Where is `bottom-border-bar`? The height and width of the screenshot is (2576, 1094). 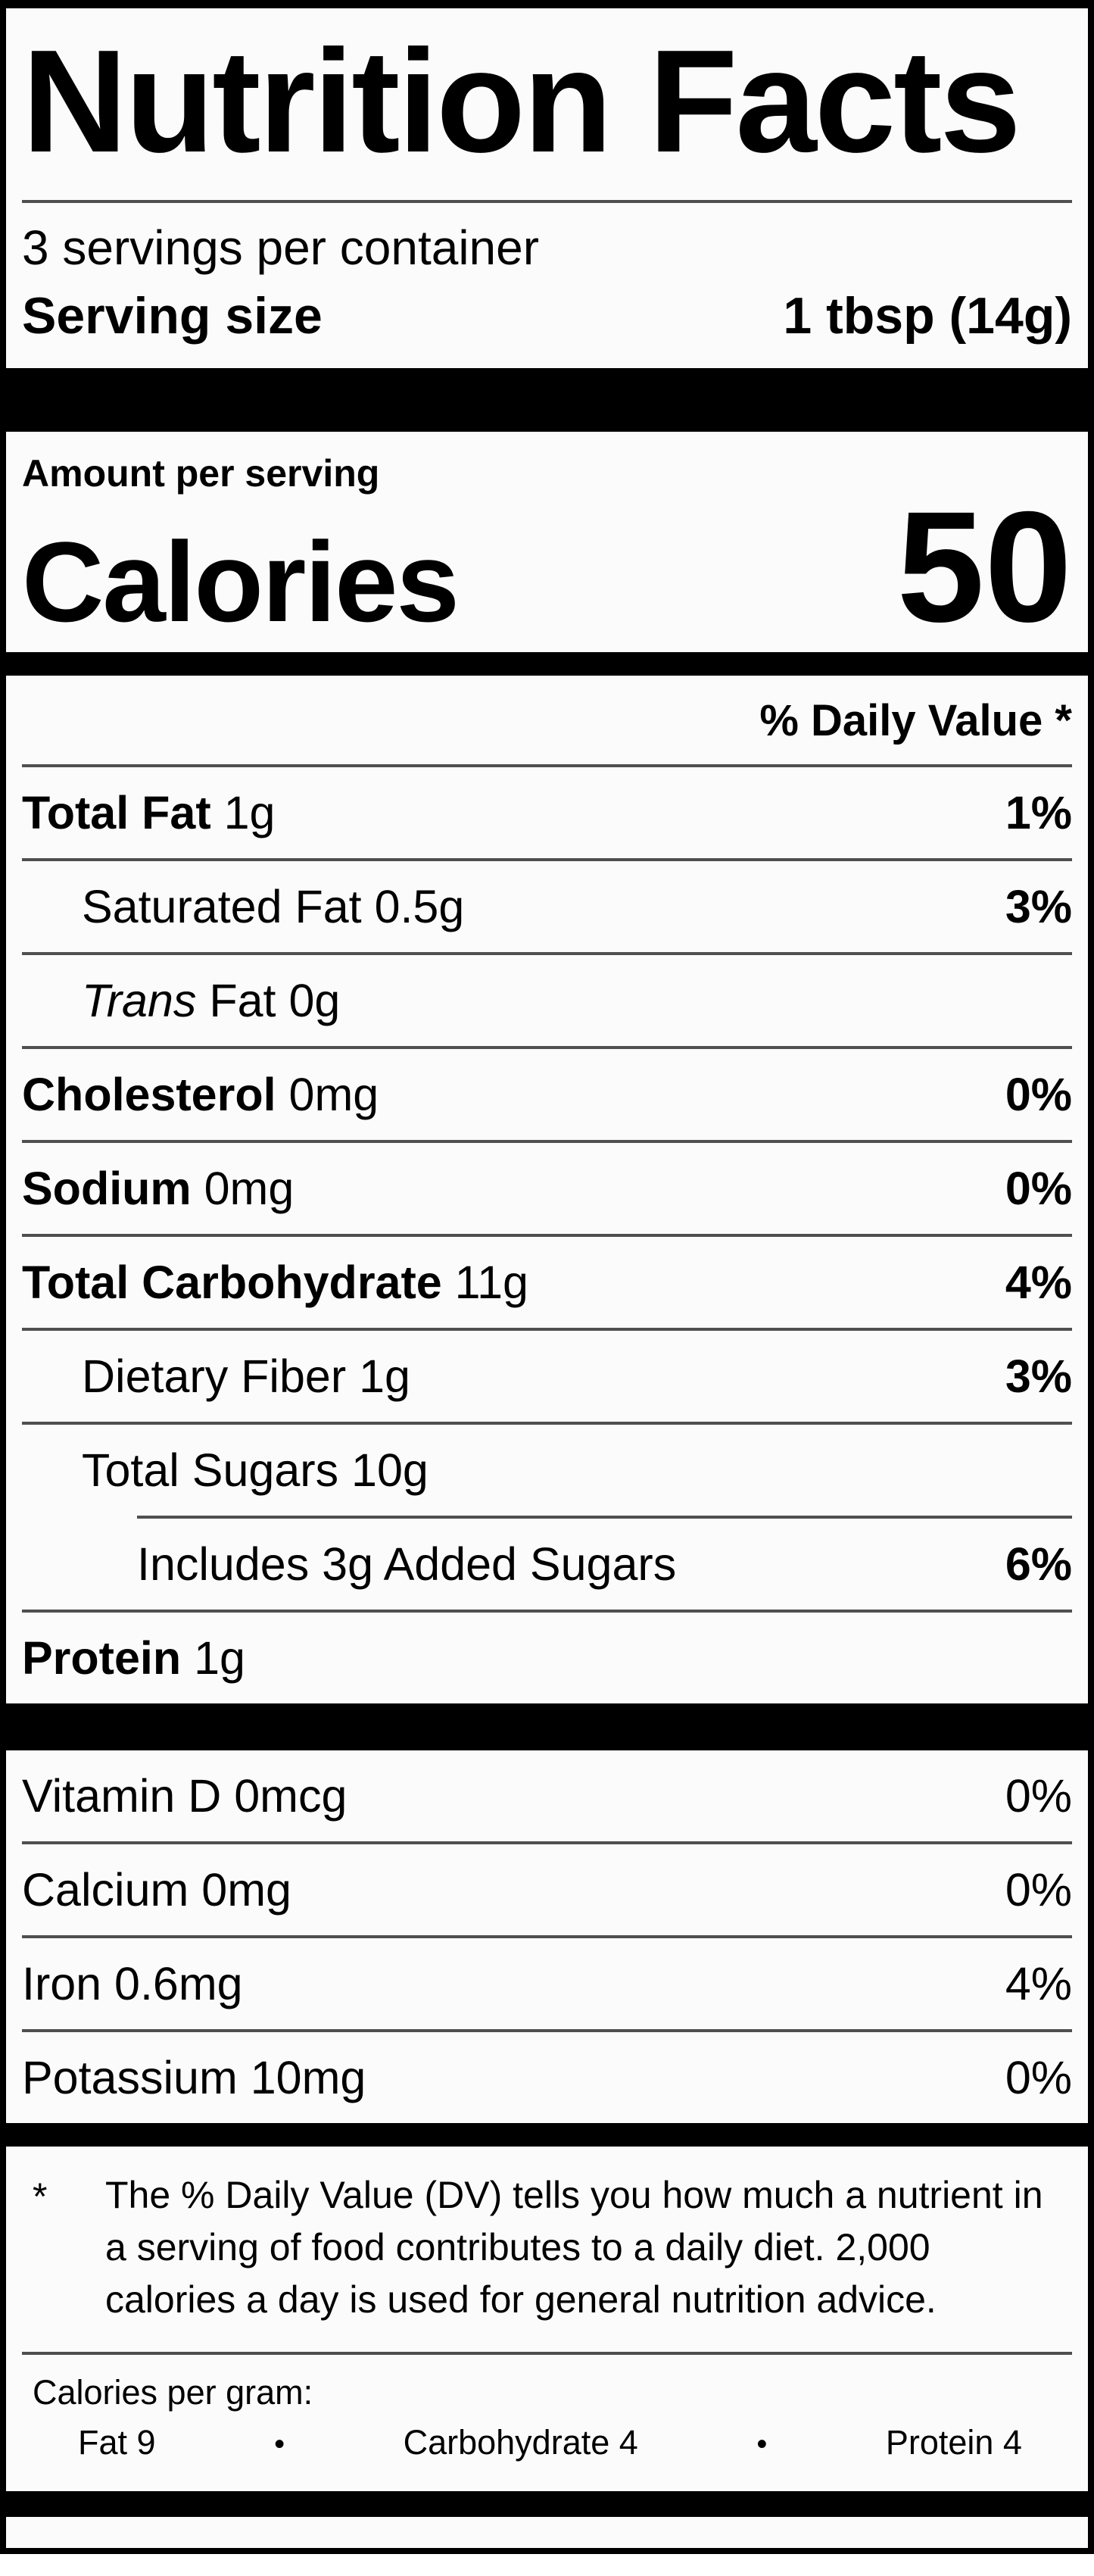 bottom-border-bar is located at coordinates (547, 2504).